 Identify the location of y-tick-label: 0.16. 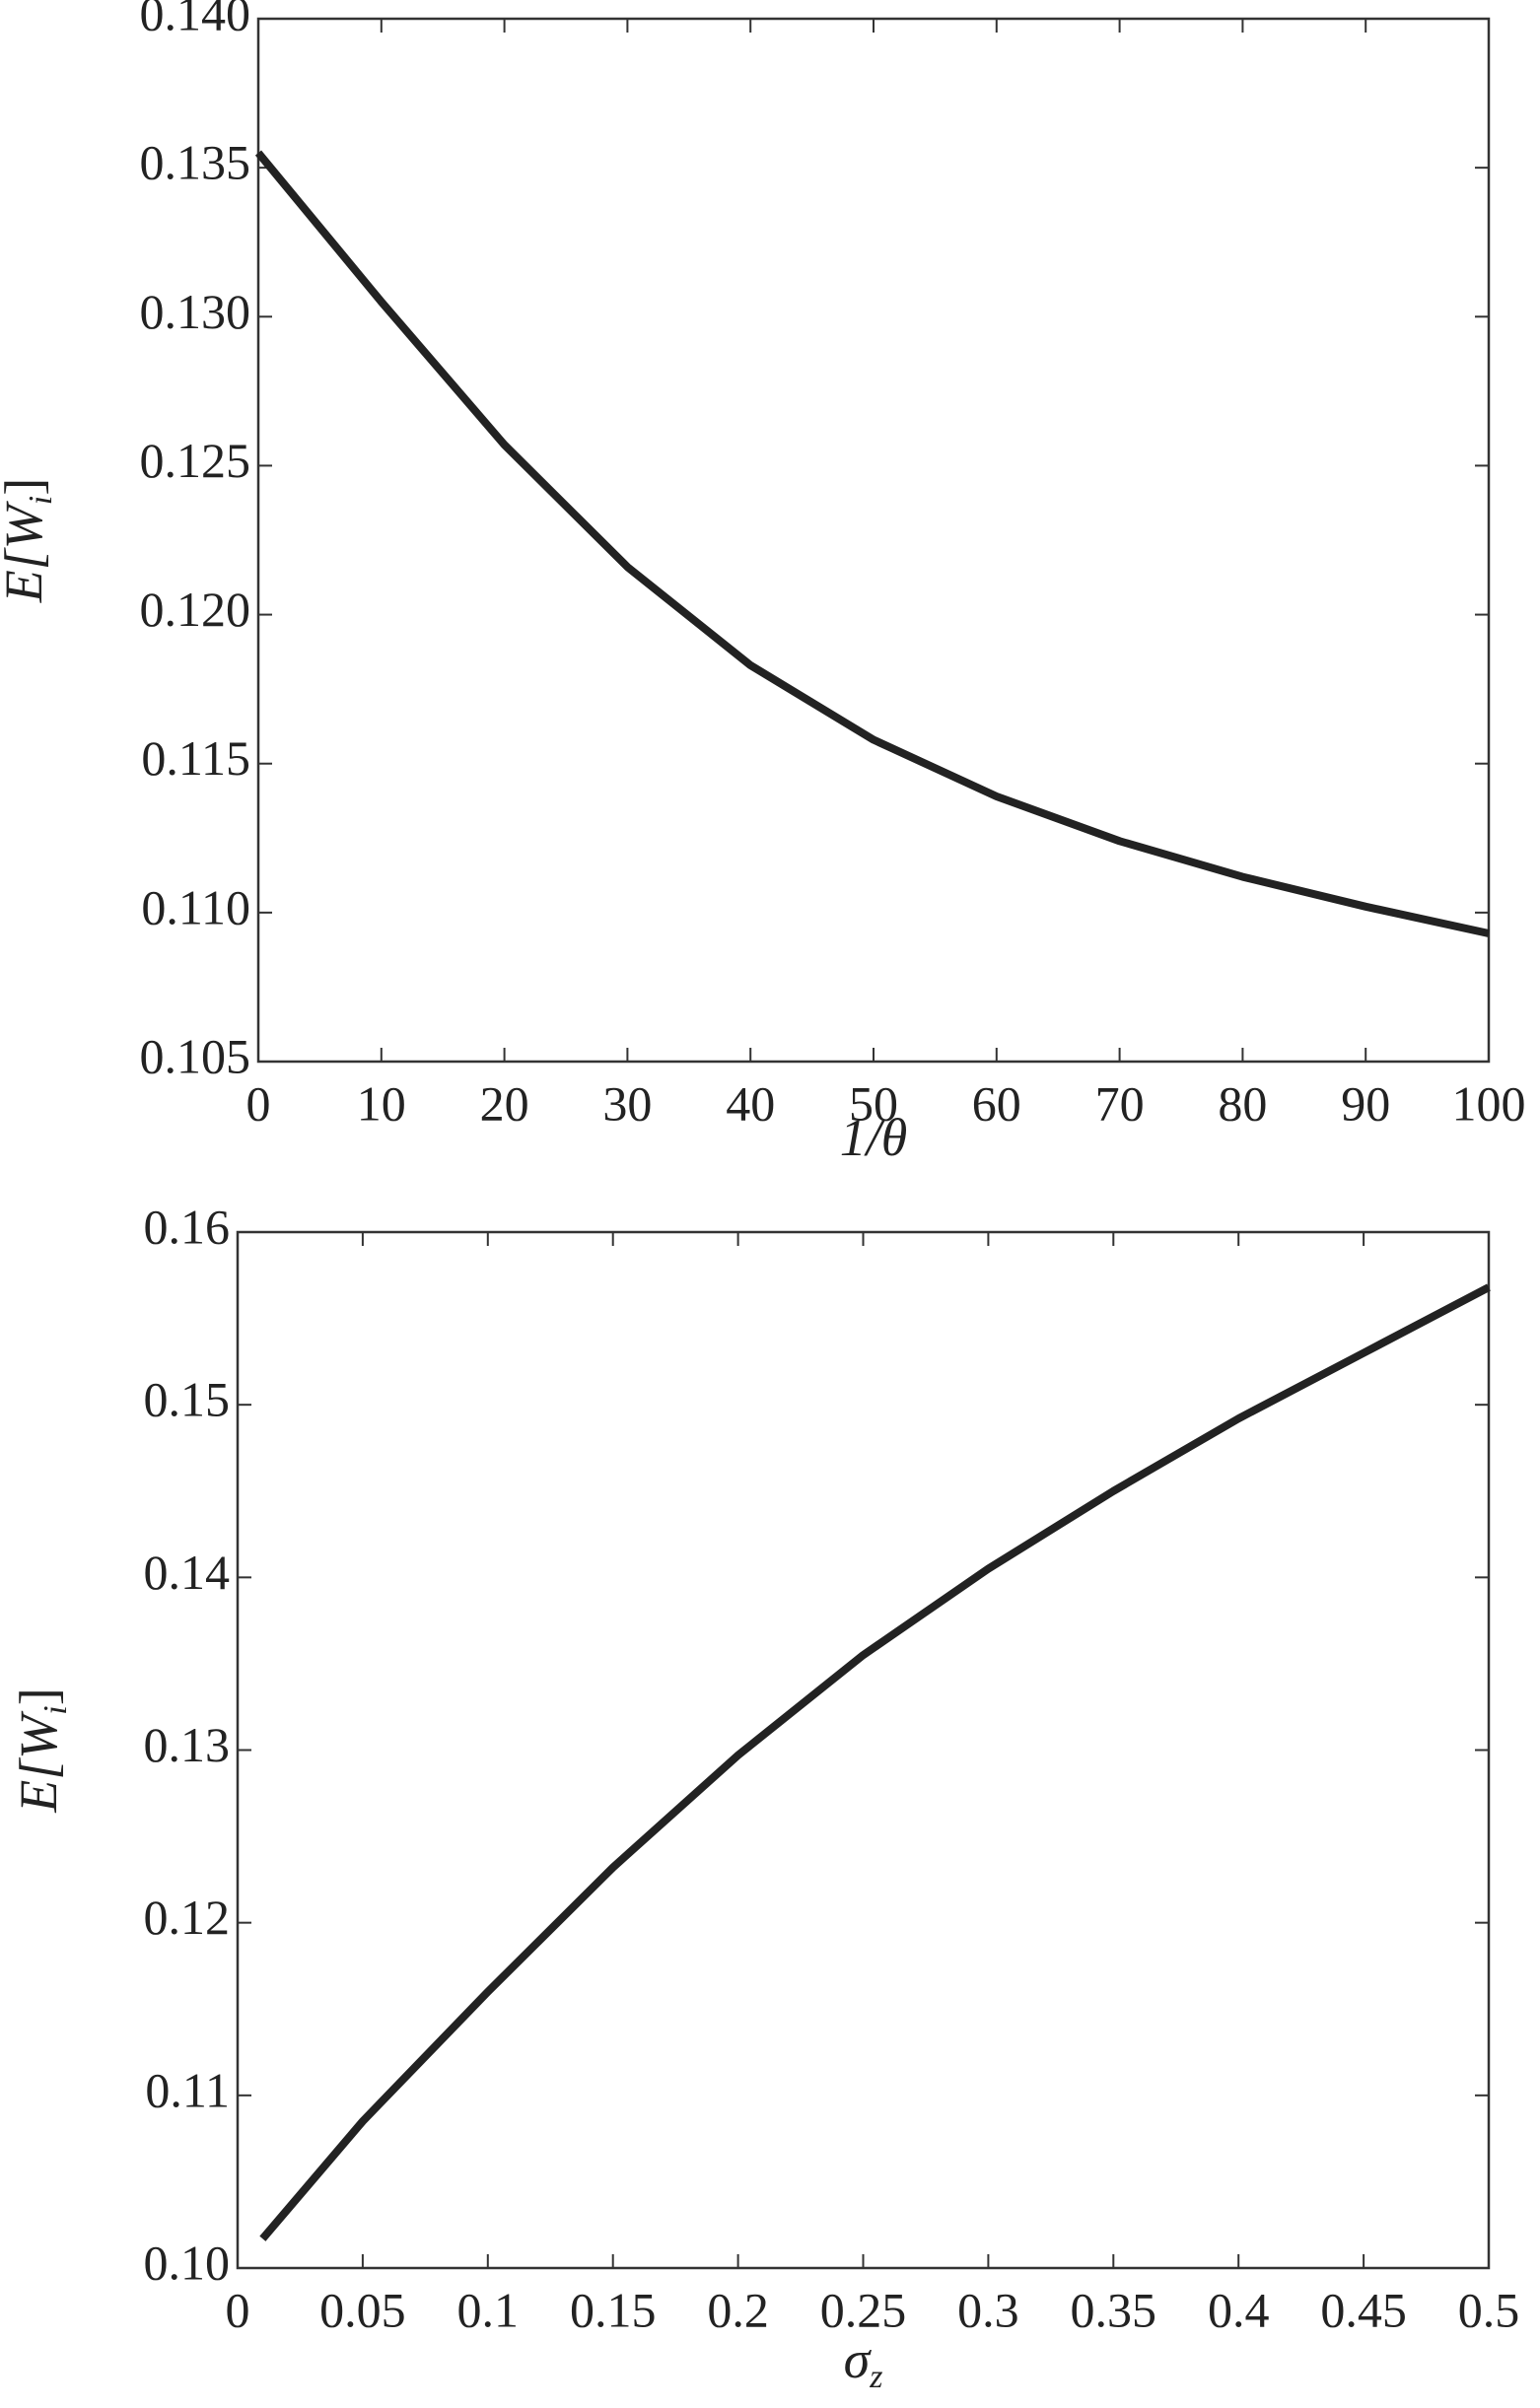
(187, 1226).